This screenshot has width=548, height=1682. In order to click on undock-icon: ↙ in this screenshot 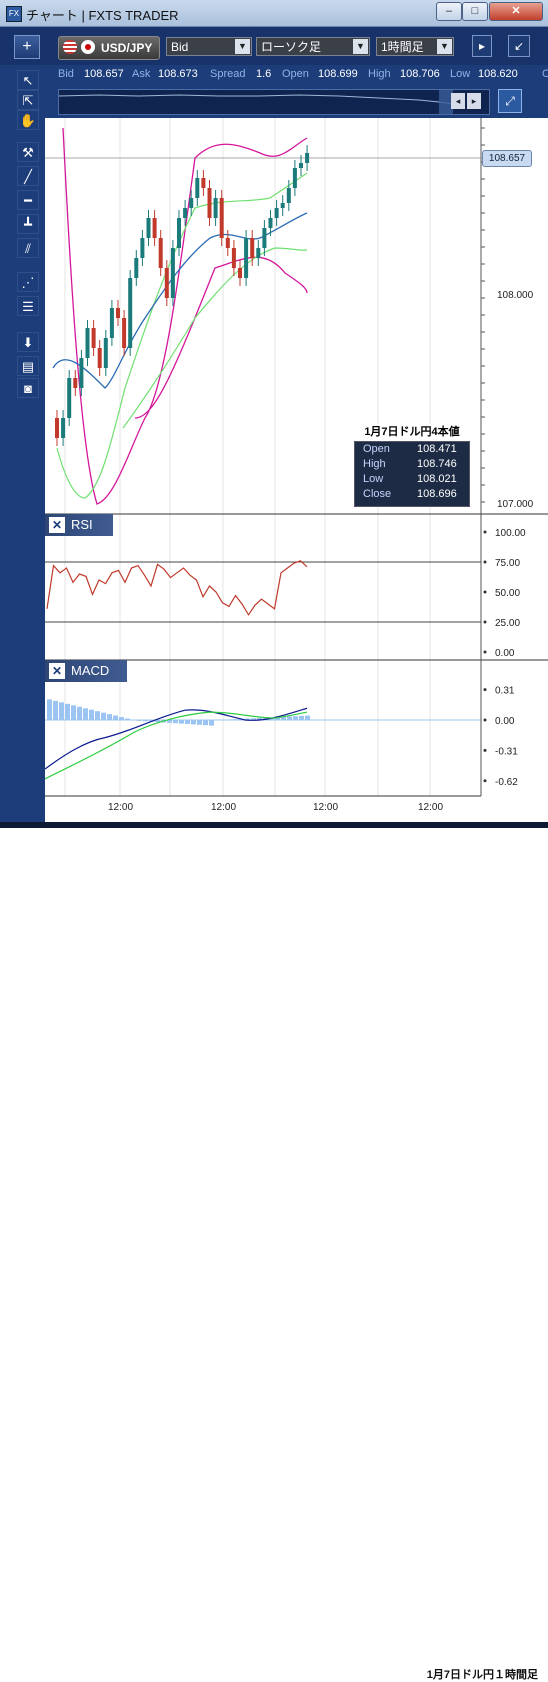, I will do `click(519, 46)`.